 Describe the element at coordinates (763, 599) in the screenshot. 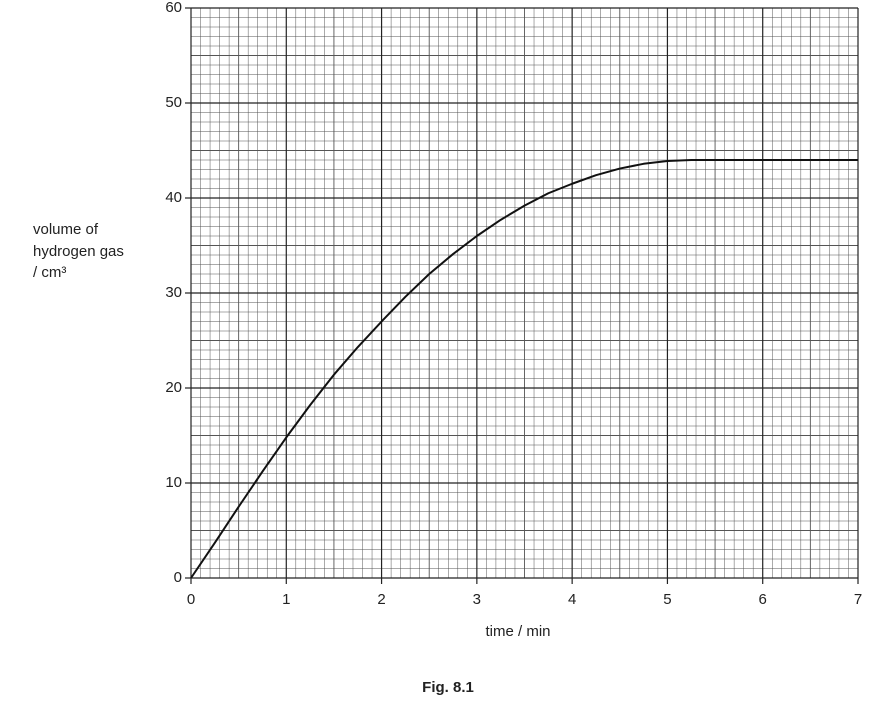

I see `x-tick-label: 6` at that location.